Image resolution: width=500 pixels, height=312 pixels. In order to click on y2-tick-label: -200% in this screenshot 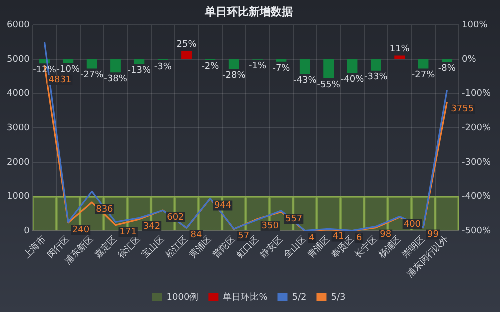, I will do `click(477, 129)`.